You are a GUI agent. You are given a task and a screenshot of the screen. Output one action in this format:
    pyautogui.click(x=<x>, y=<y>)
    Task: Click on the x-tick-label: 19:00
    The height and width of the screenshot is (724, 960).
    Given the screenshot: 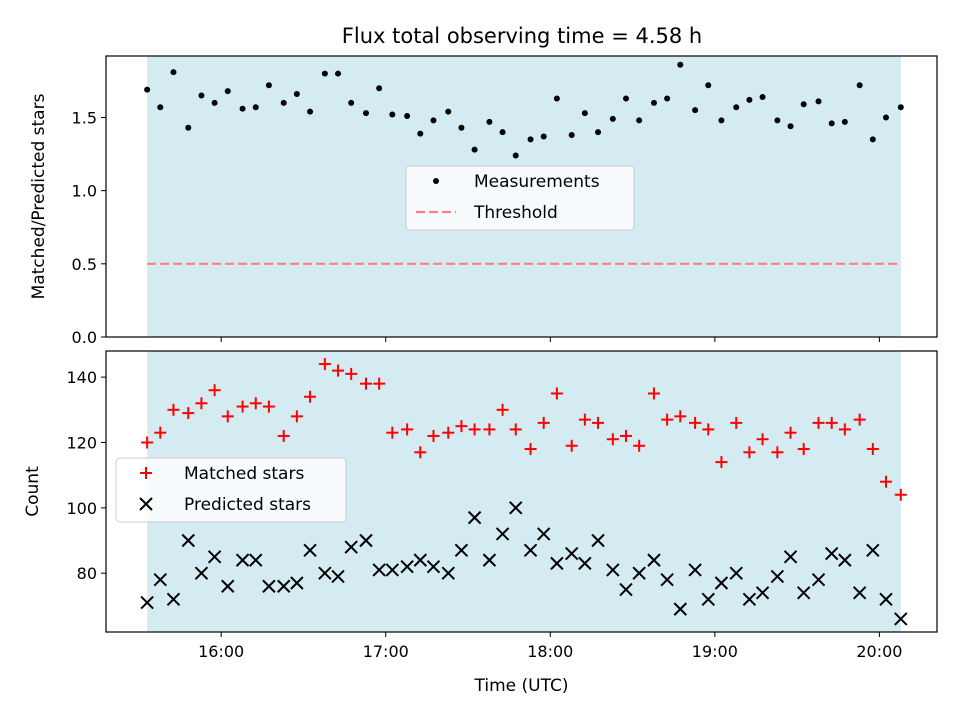 What is the action you would take?
    pyautogui.click(x=715, y=651)
    